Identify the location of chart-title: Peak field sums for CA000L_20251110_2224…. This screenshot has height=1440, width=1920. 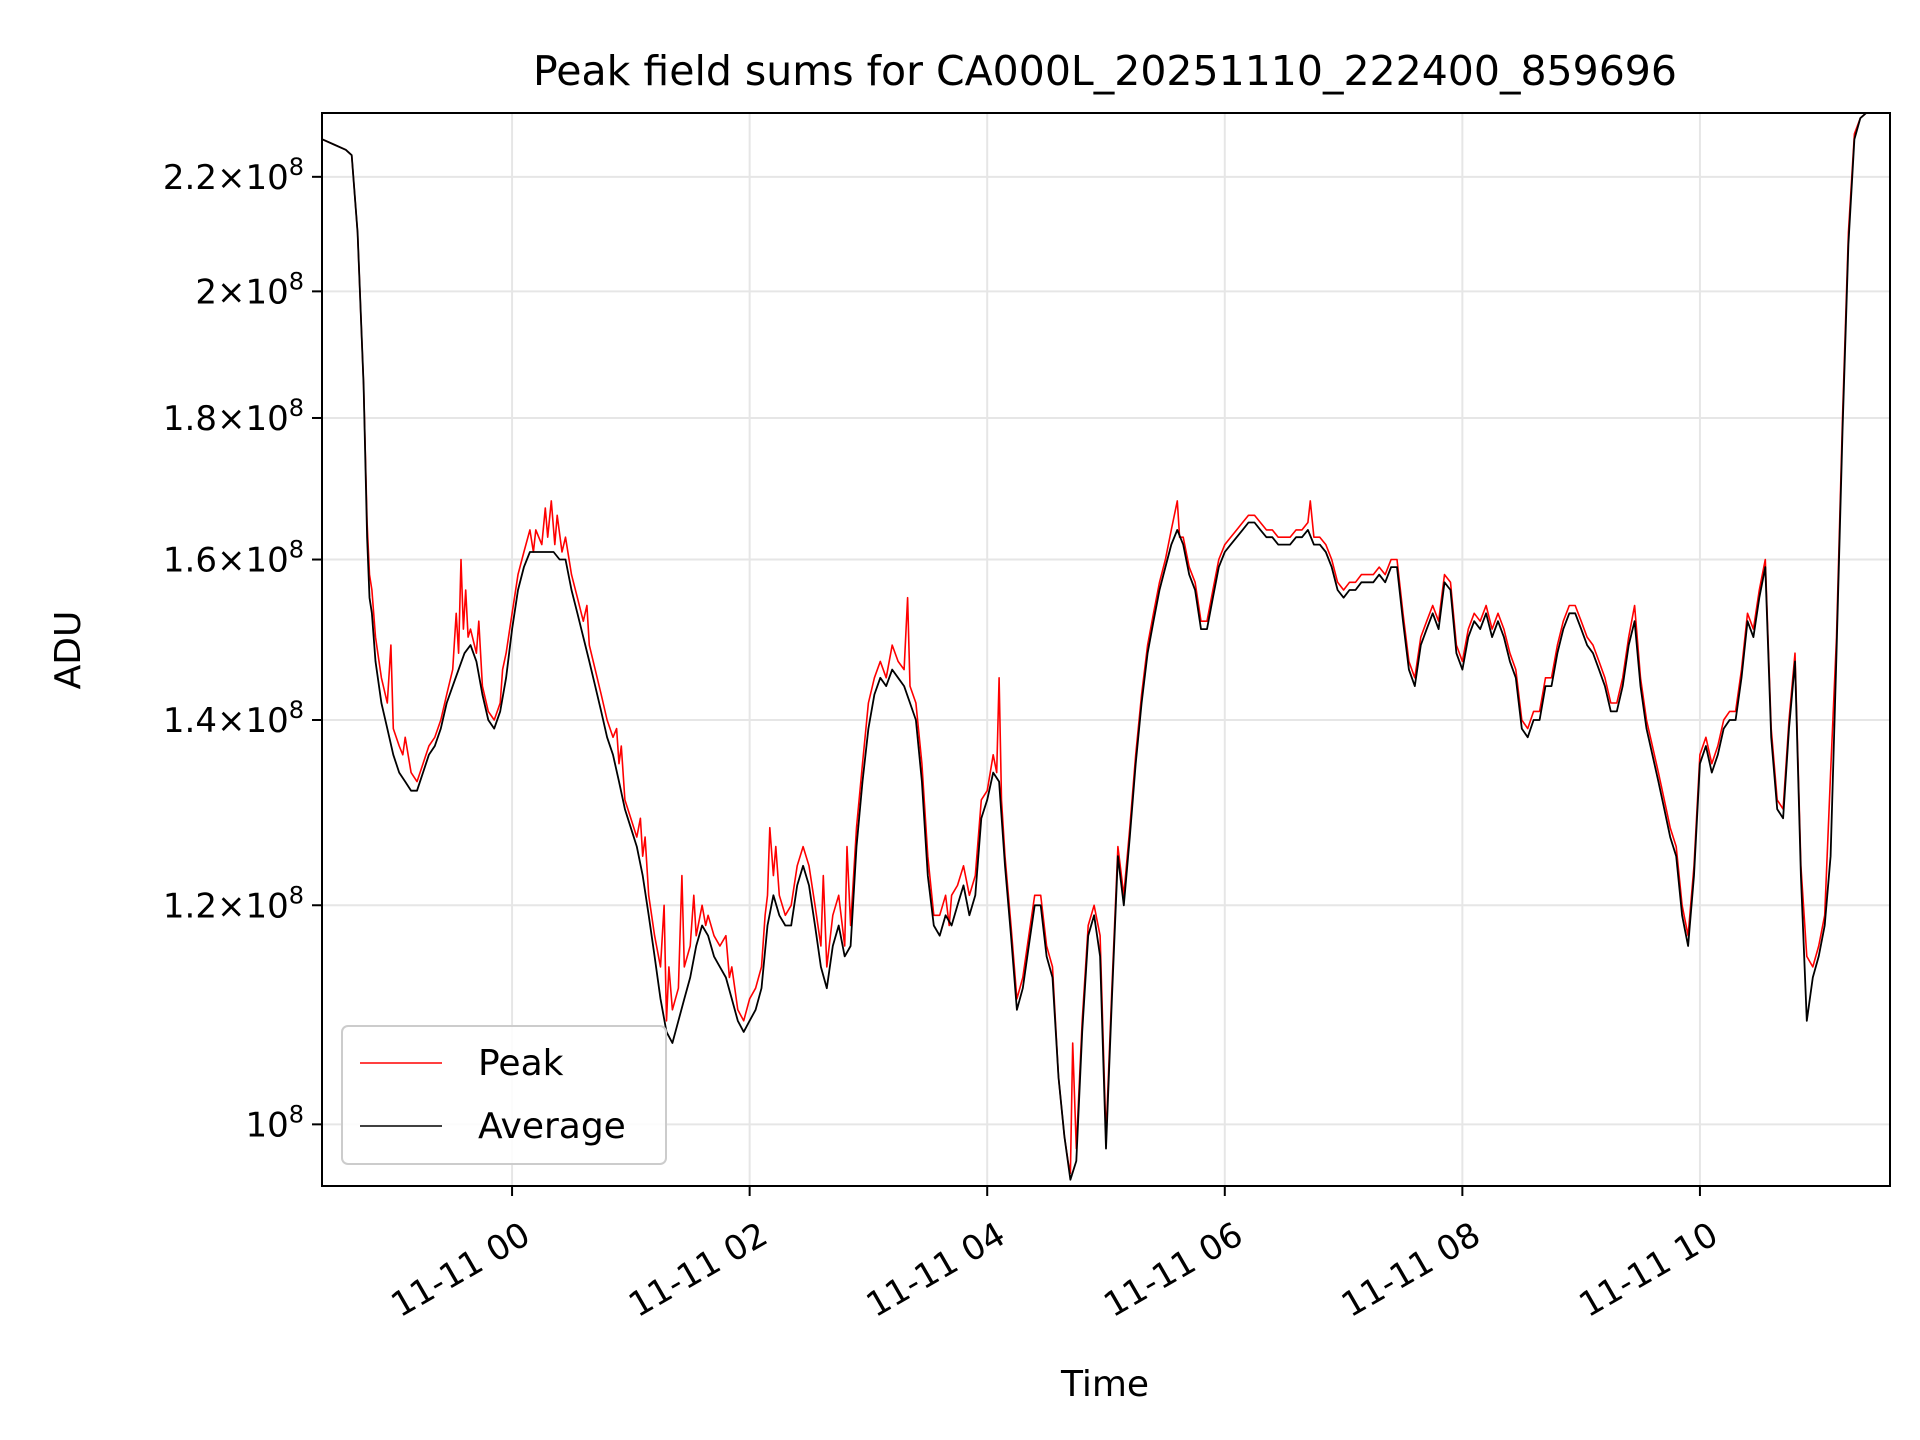
(1105, 71).